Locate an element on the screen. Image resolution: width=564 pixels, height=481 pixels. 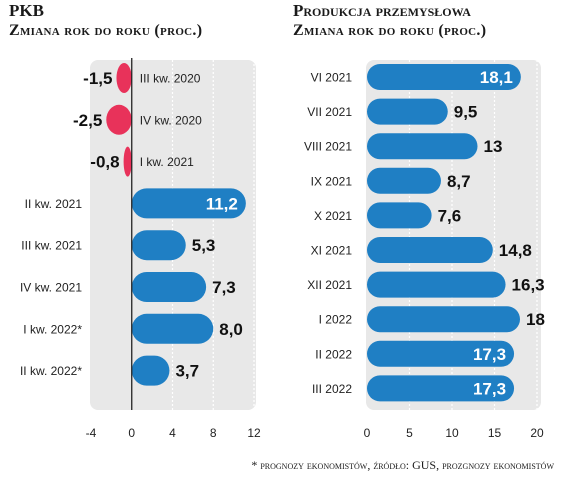
pkb-value-label: -1,5 is located at coordinates (97, 78).